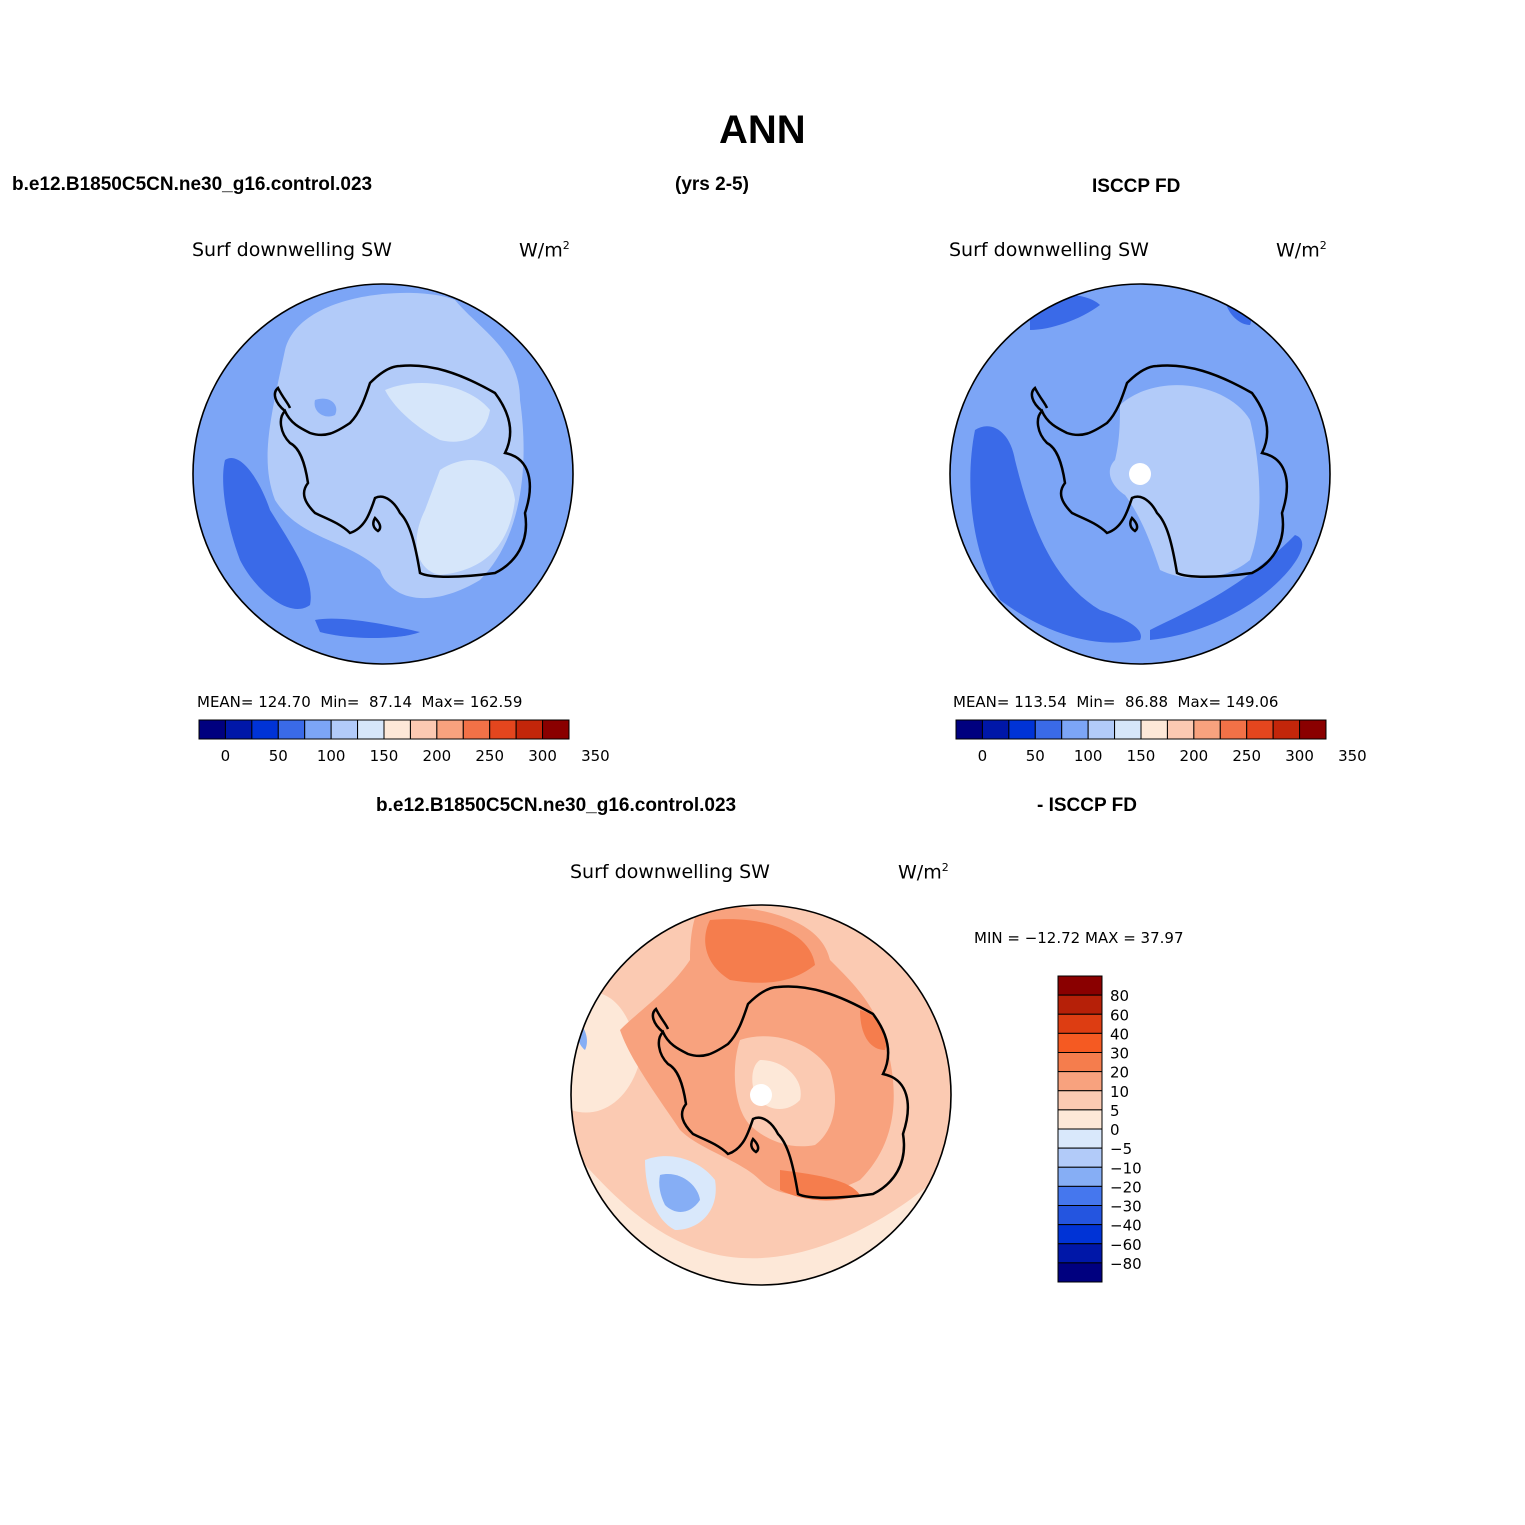 The image size is (1525, 1525). I want to click on panel2-colorbar-tick-5: 250, so click(1246, 756).